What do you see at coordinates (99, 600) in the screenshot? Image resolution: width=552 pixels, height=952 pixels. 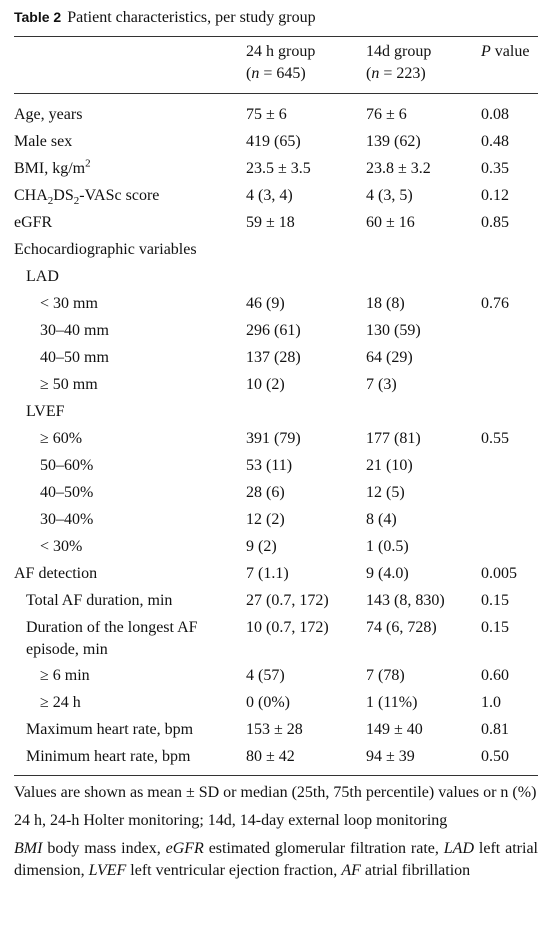 I see `text: Total AF duration, min` at bounding box center [99, 600].